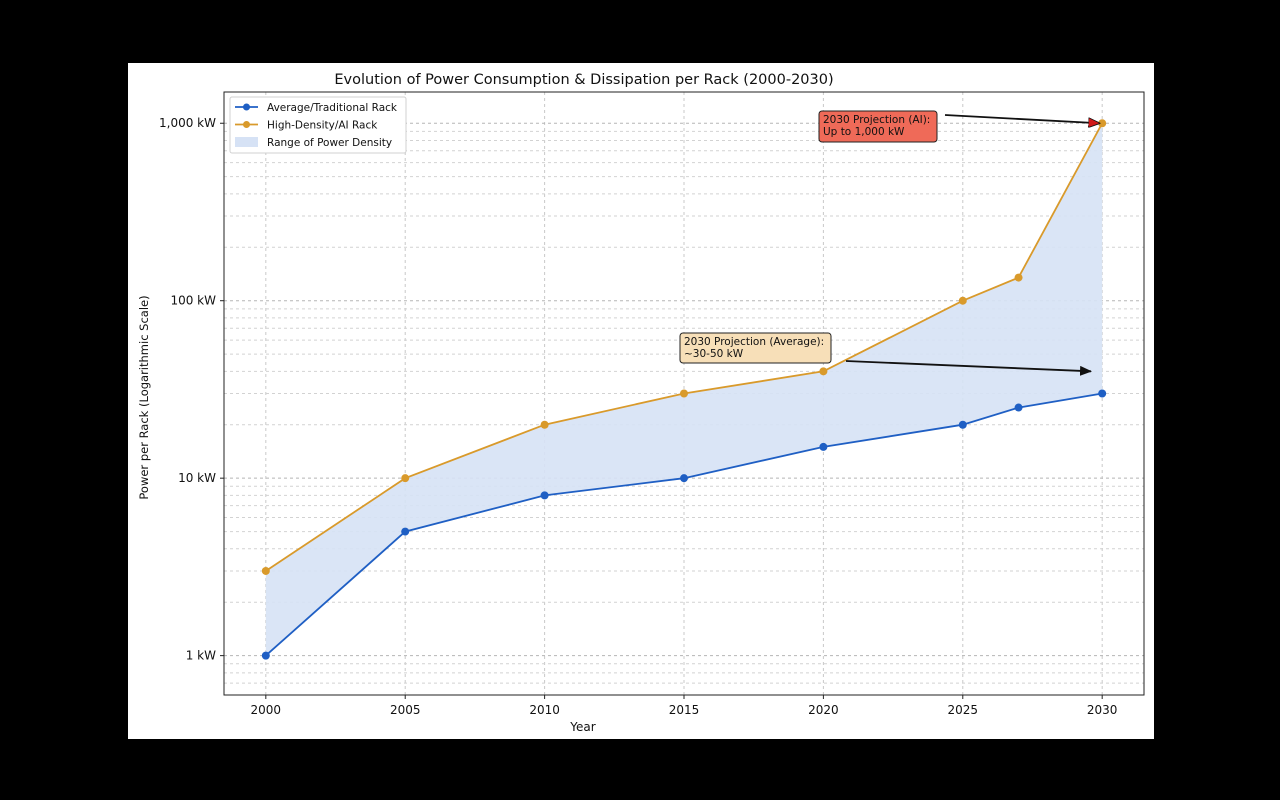 This screenshot has width=1280, height=800. Describe the element at coordinates (144, 397) in the screenshot. I see `y-axis-label: Power per Rack (Logarithmic Scale)` at that location.